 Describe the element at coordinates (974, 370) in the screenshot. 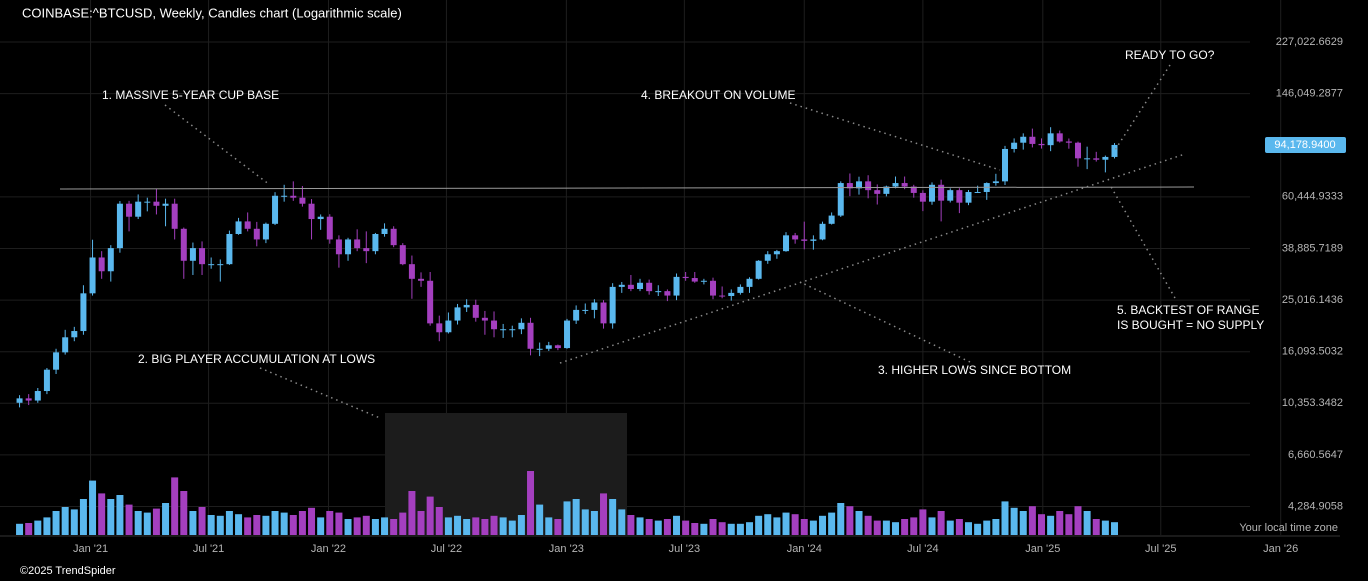

I see `annotation: 3. HIGHER LOWS SINCE BOTTOM` at that location.